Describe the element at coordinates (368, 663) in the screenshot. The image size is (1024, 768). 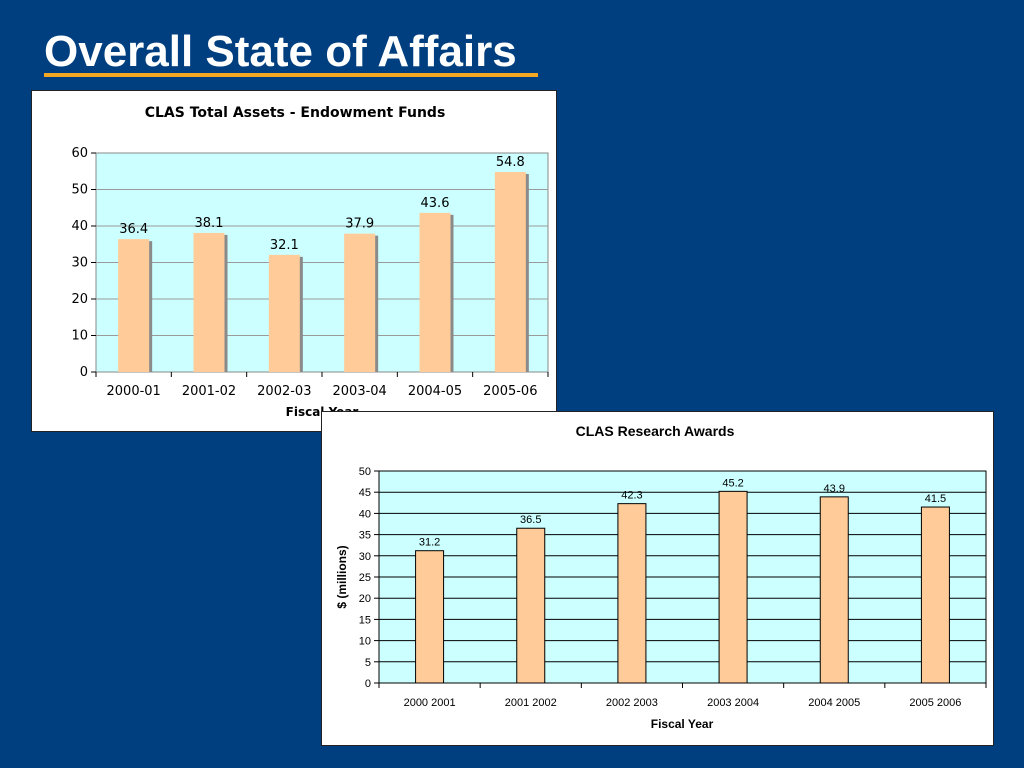
I see `y-tick-label: 5` at that location.